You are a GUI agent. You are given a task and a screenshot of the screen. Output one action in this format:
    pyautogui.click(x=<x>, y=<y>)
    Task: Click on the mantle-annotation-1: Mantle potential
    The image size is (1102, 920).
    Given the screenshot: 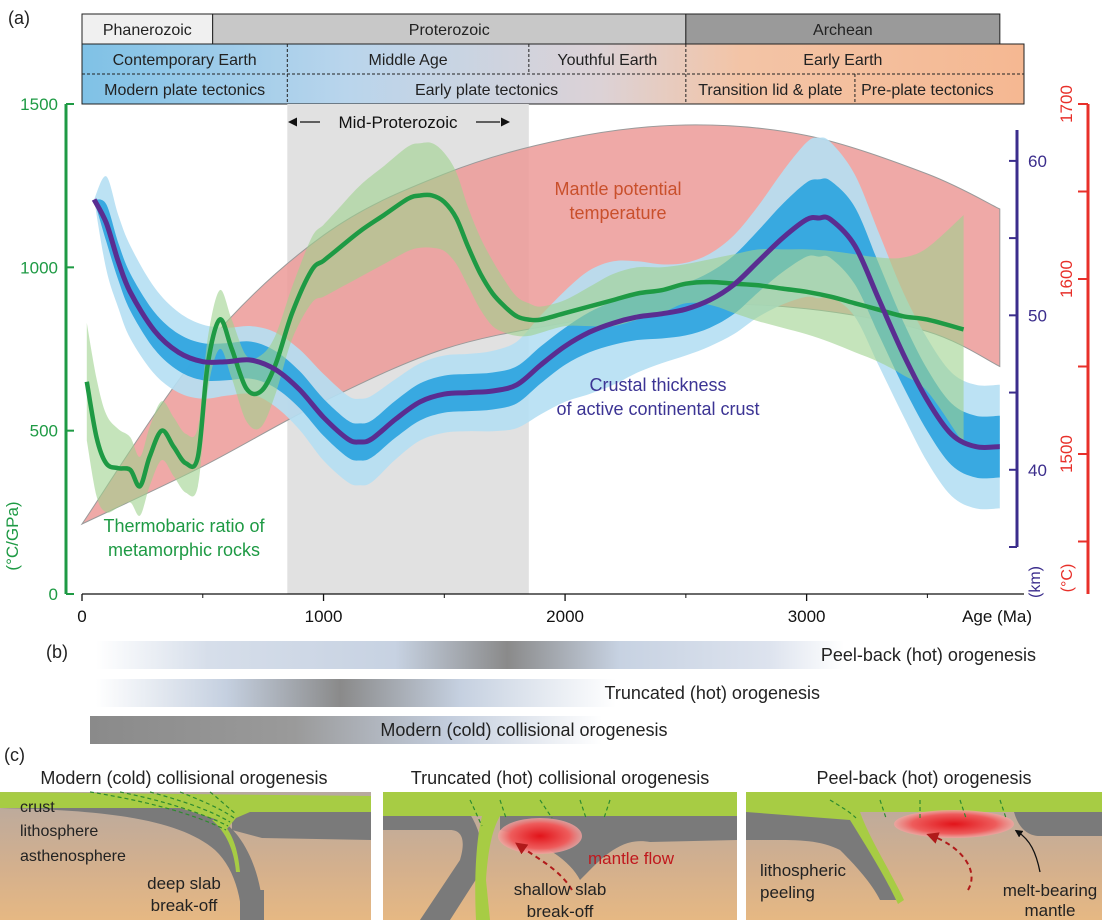 What is the action you would take?
    pyautogui.click(x=617, y=189)
    